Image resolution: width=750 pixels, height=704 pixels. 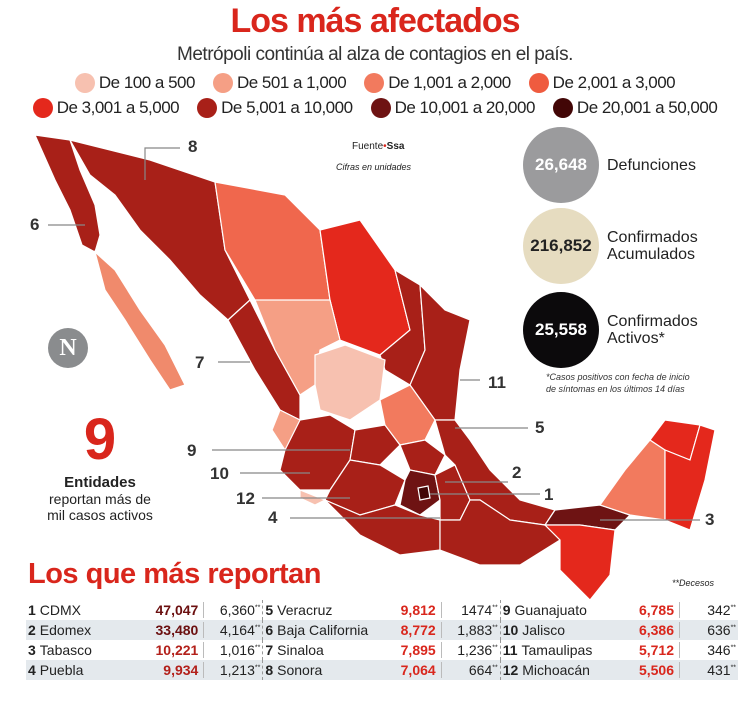 What do you see at coordinates (555, 630) in the screenshot?
I see `state-name-cell: 10 Jalisco` at bounding box center [555, 630].